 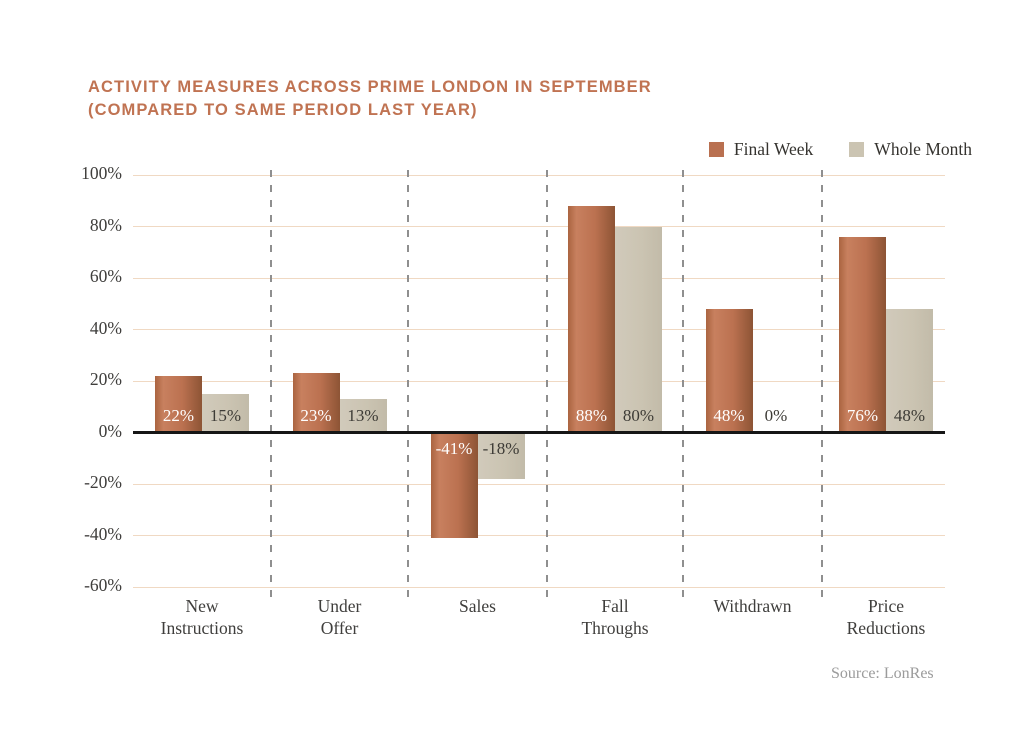 I want to click on category-label-line: Under, so click(x=339, y=606).